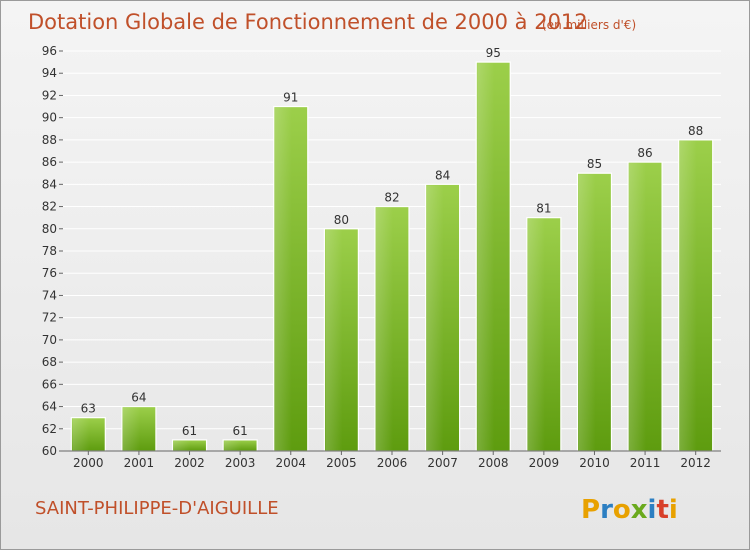  I want to click on x-tick-label: 2008, so click(493, 463).